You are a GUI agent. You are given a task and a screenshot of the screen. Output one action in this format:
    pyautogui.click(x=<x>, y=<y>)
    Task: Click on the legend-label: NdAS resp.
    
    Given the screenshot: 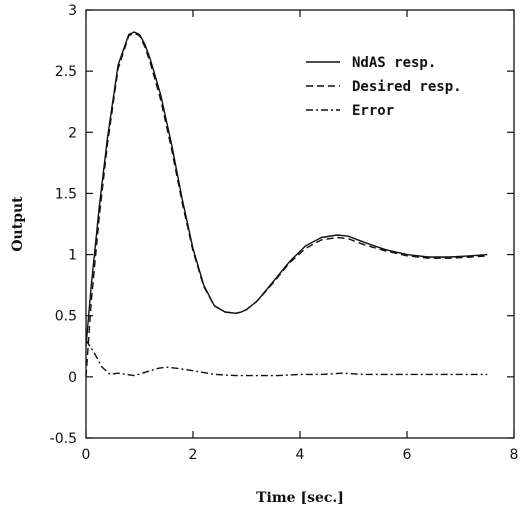 What is the action you would take?
    pyautogui.click(x=394, y=63)
    